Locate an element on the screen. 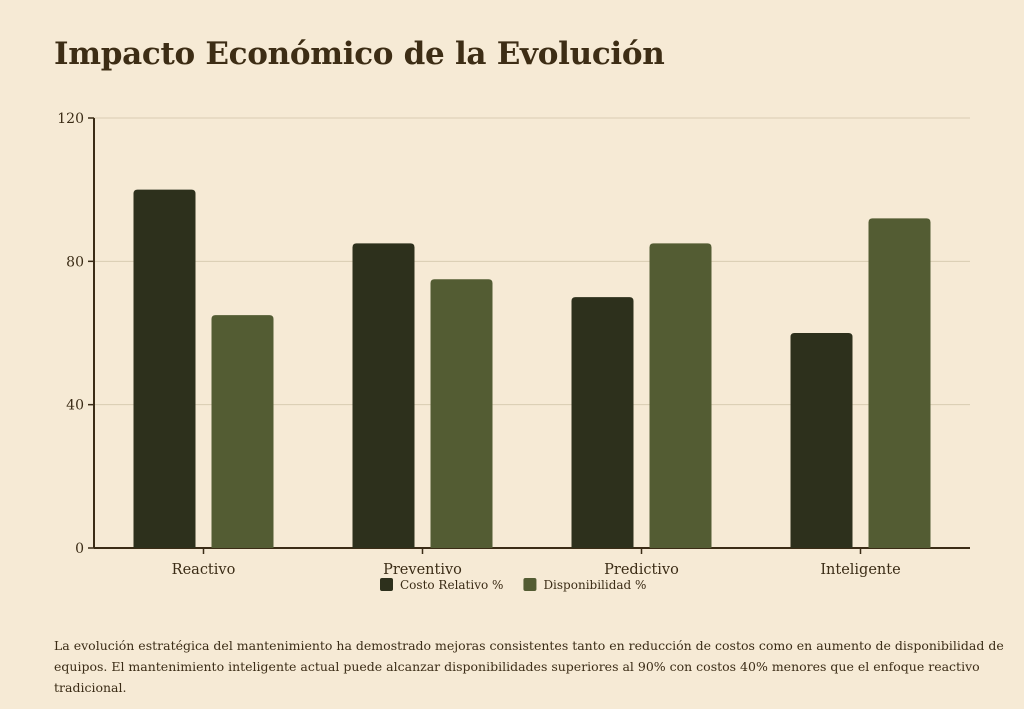 The image size is (1024, 709). bar-costo-relativo--predictivo is located at coordinates (602, 422).